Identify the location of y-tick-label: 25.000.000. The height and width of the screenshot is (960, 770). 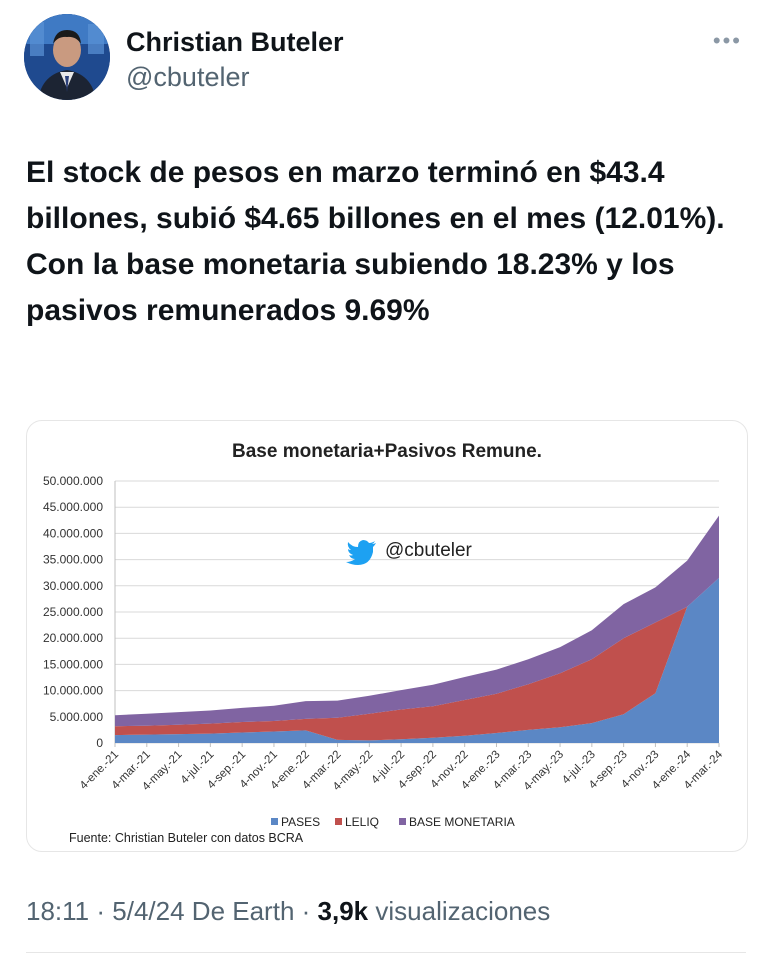
(73, 612).